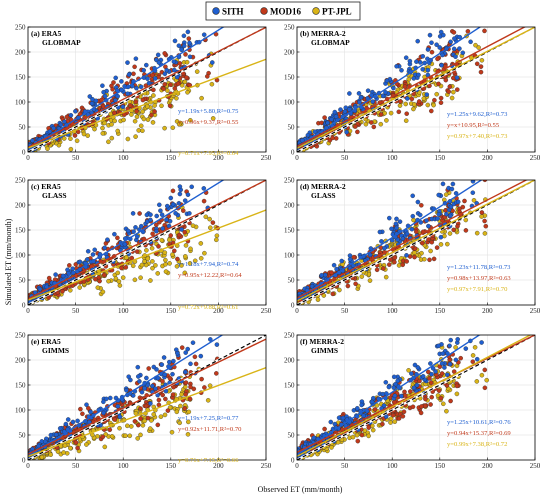 This screenshot has width=550, height=499. Describe the element at coordinates (322, 341) in the screenshot. I see `panel-title-label: (f) MERRA-2` at that location.